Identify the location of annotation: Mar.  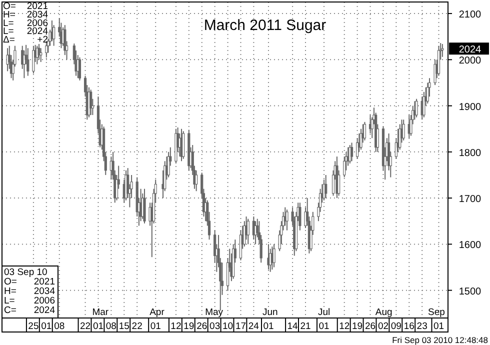
(100, 312).